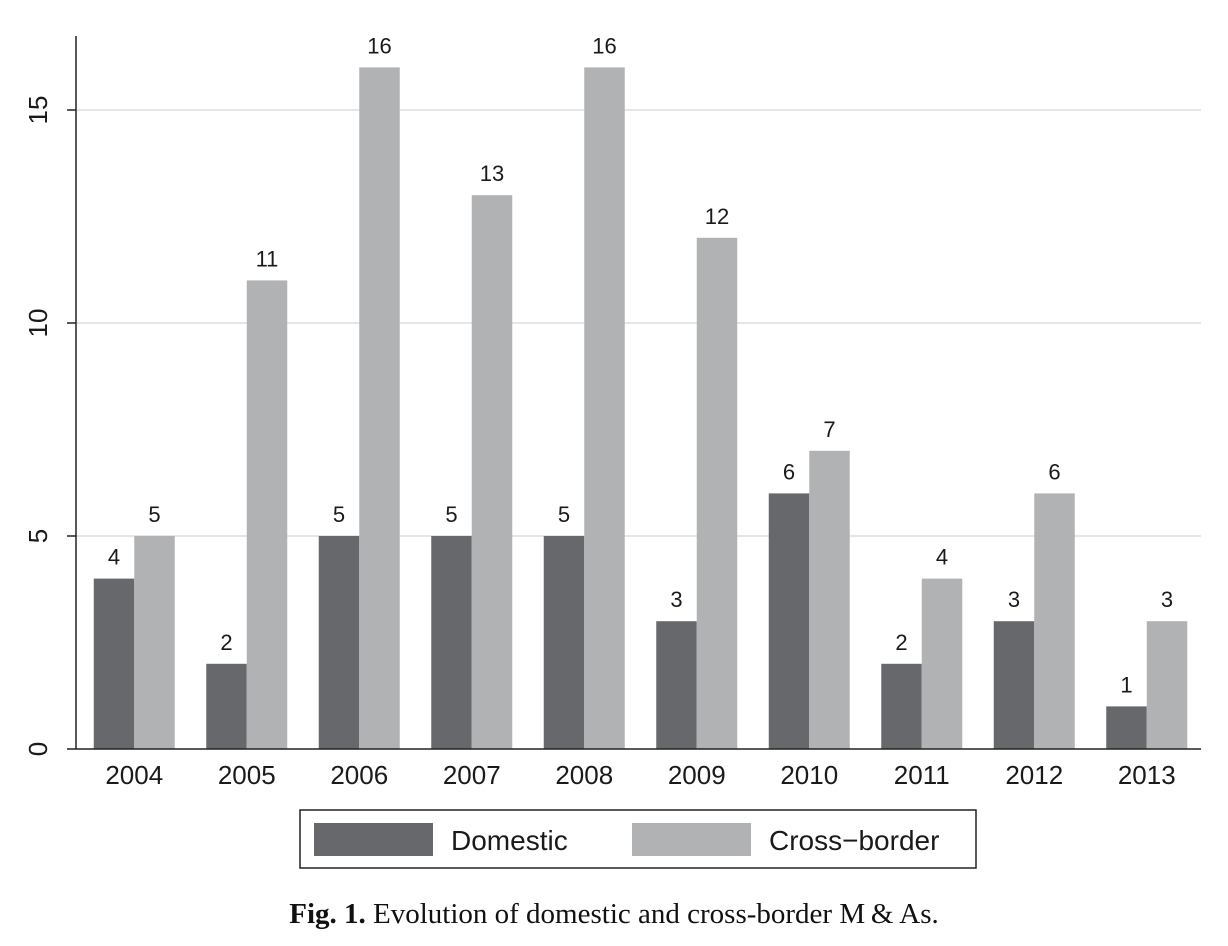 The height and width of the screenshot is (946, 1228). What do you see at coordinates (38, 536) in the screenshot?
I see `y-tick-label-5: 5` at bounding box center [38, 536].